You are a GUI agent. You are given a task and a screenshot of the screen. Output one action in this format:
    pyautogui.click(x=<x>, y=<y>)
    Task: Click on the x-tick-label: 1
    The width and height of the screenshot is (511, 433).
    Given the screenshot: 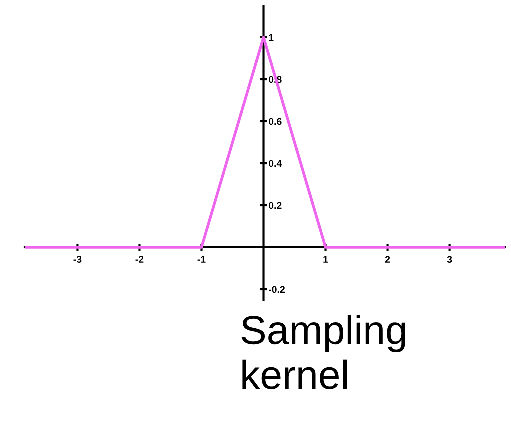 What is the action you would take?
    pyautogui.click(x=326, y=259)
    